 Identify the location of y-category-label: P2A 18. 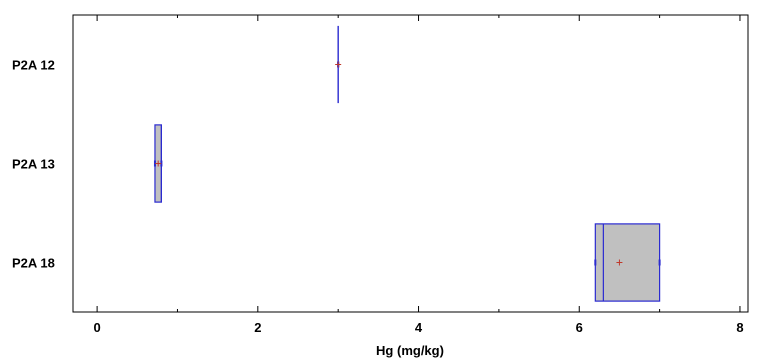
(33, 263).